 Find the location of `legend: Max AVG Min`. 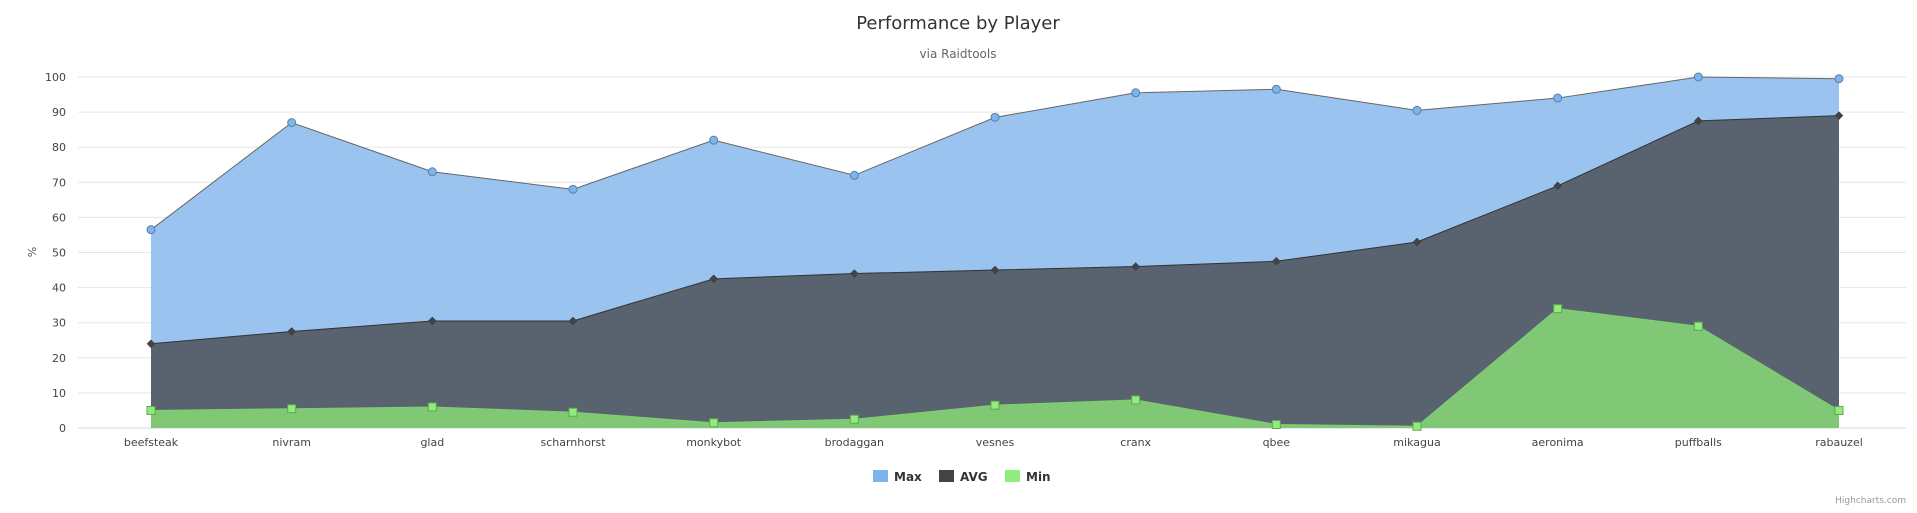

legend: Max AVG Min is located at coordinates (962, 477).